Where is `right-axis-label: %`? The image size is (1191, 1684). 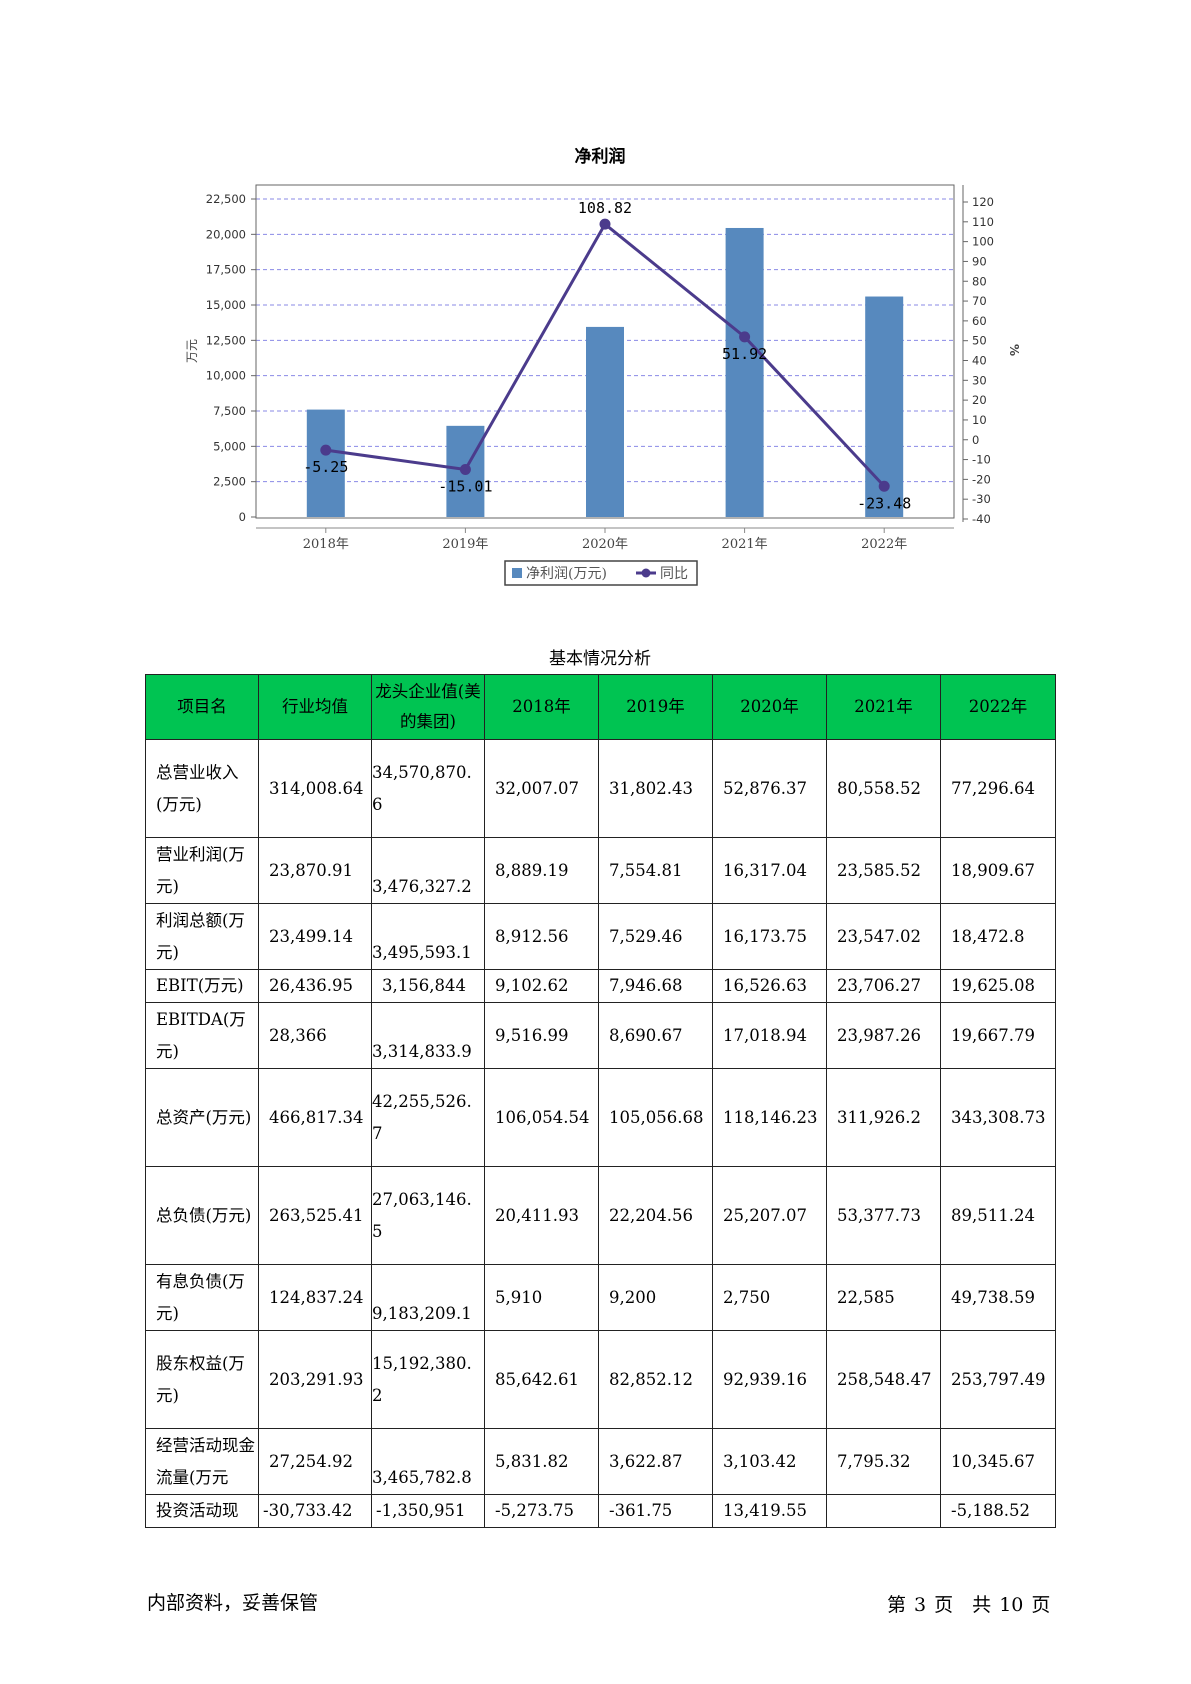 right-axis-label: % is located at coordinates (1014, 350).